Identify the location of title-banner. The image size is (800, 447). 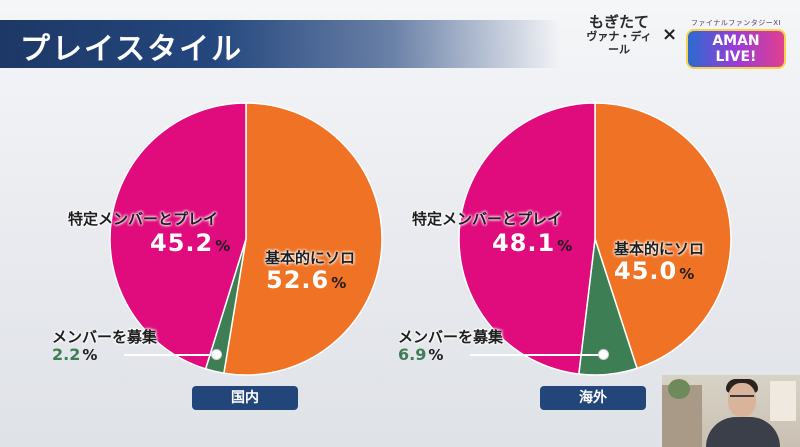
(280, 44).